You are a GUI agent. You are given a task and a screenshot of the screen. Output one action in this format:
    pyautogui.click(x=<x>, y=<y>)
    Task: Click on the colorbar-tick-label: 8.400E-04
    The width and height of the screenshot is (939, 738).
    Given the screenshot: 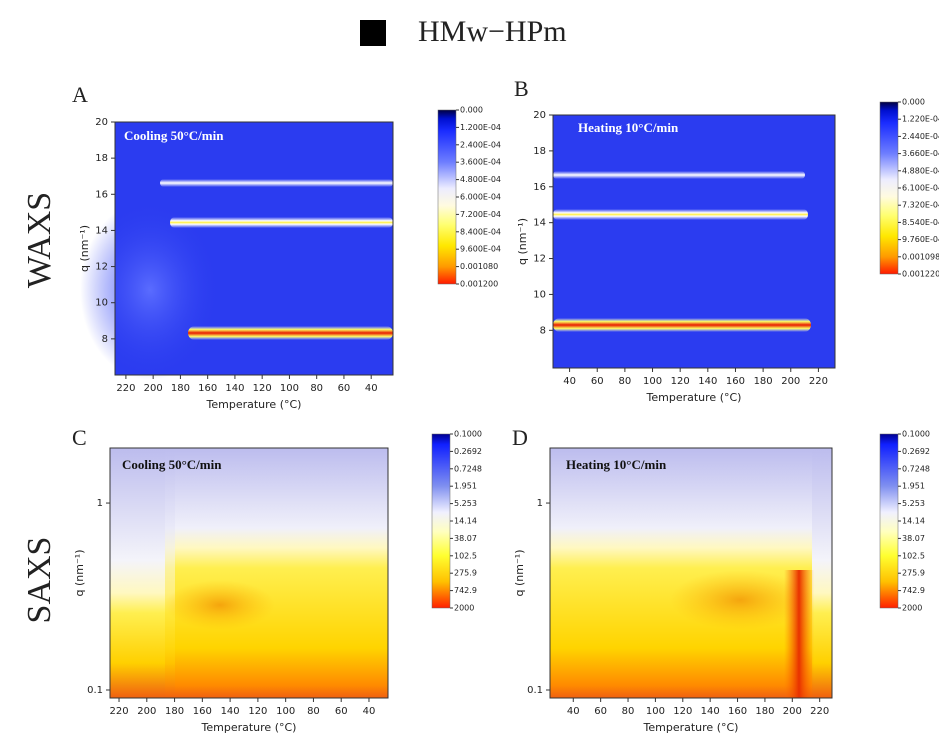 What is the action you would take?
    pyautogui.click(x=480, y=231)
    